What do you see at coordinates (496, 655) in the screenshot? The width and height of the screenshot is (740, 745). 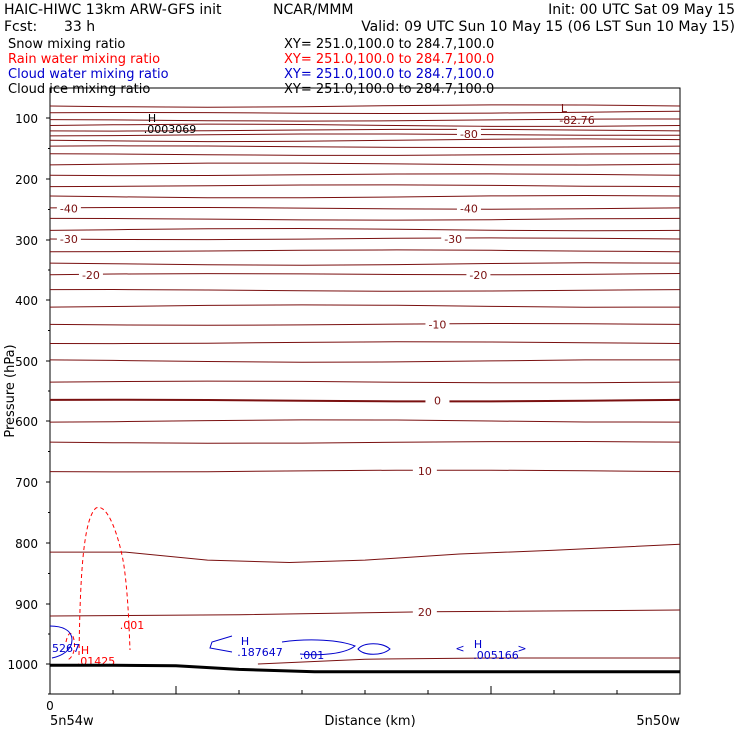 I see `cloud-water-value-right: .005166` at bounding box center [496, 655].